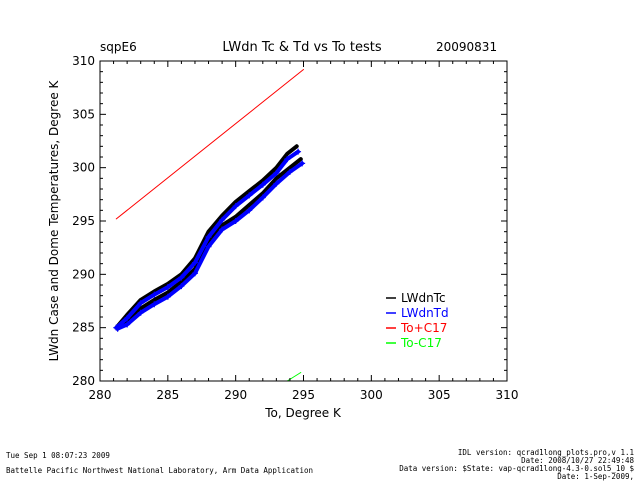  Describe the element at coordinates (423, 328) in the screenshot. I see `legend-label-to-c17: To+C17` at that location.